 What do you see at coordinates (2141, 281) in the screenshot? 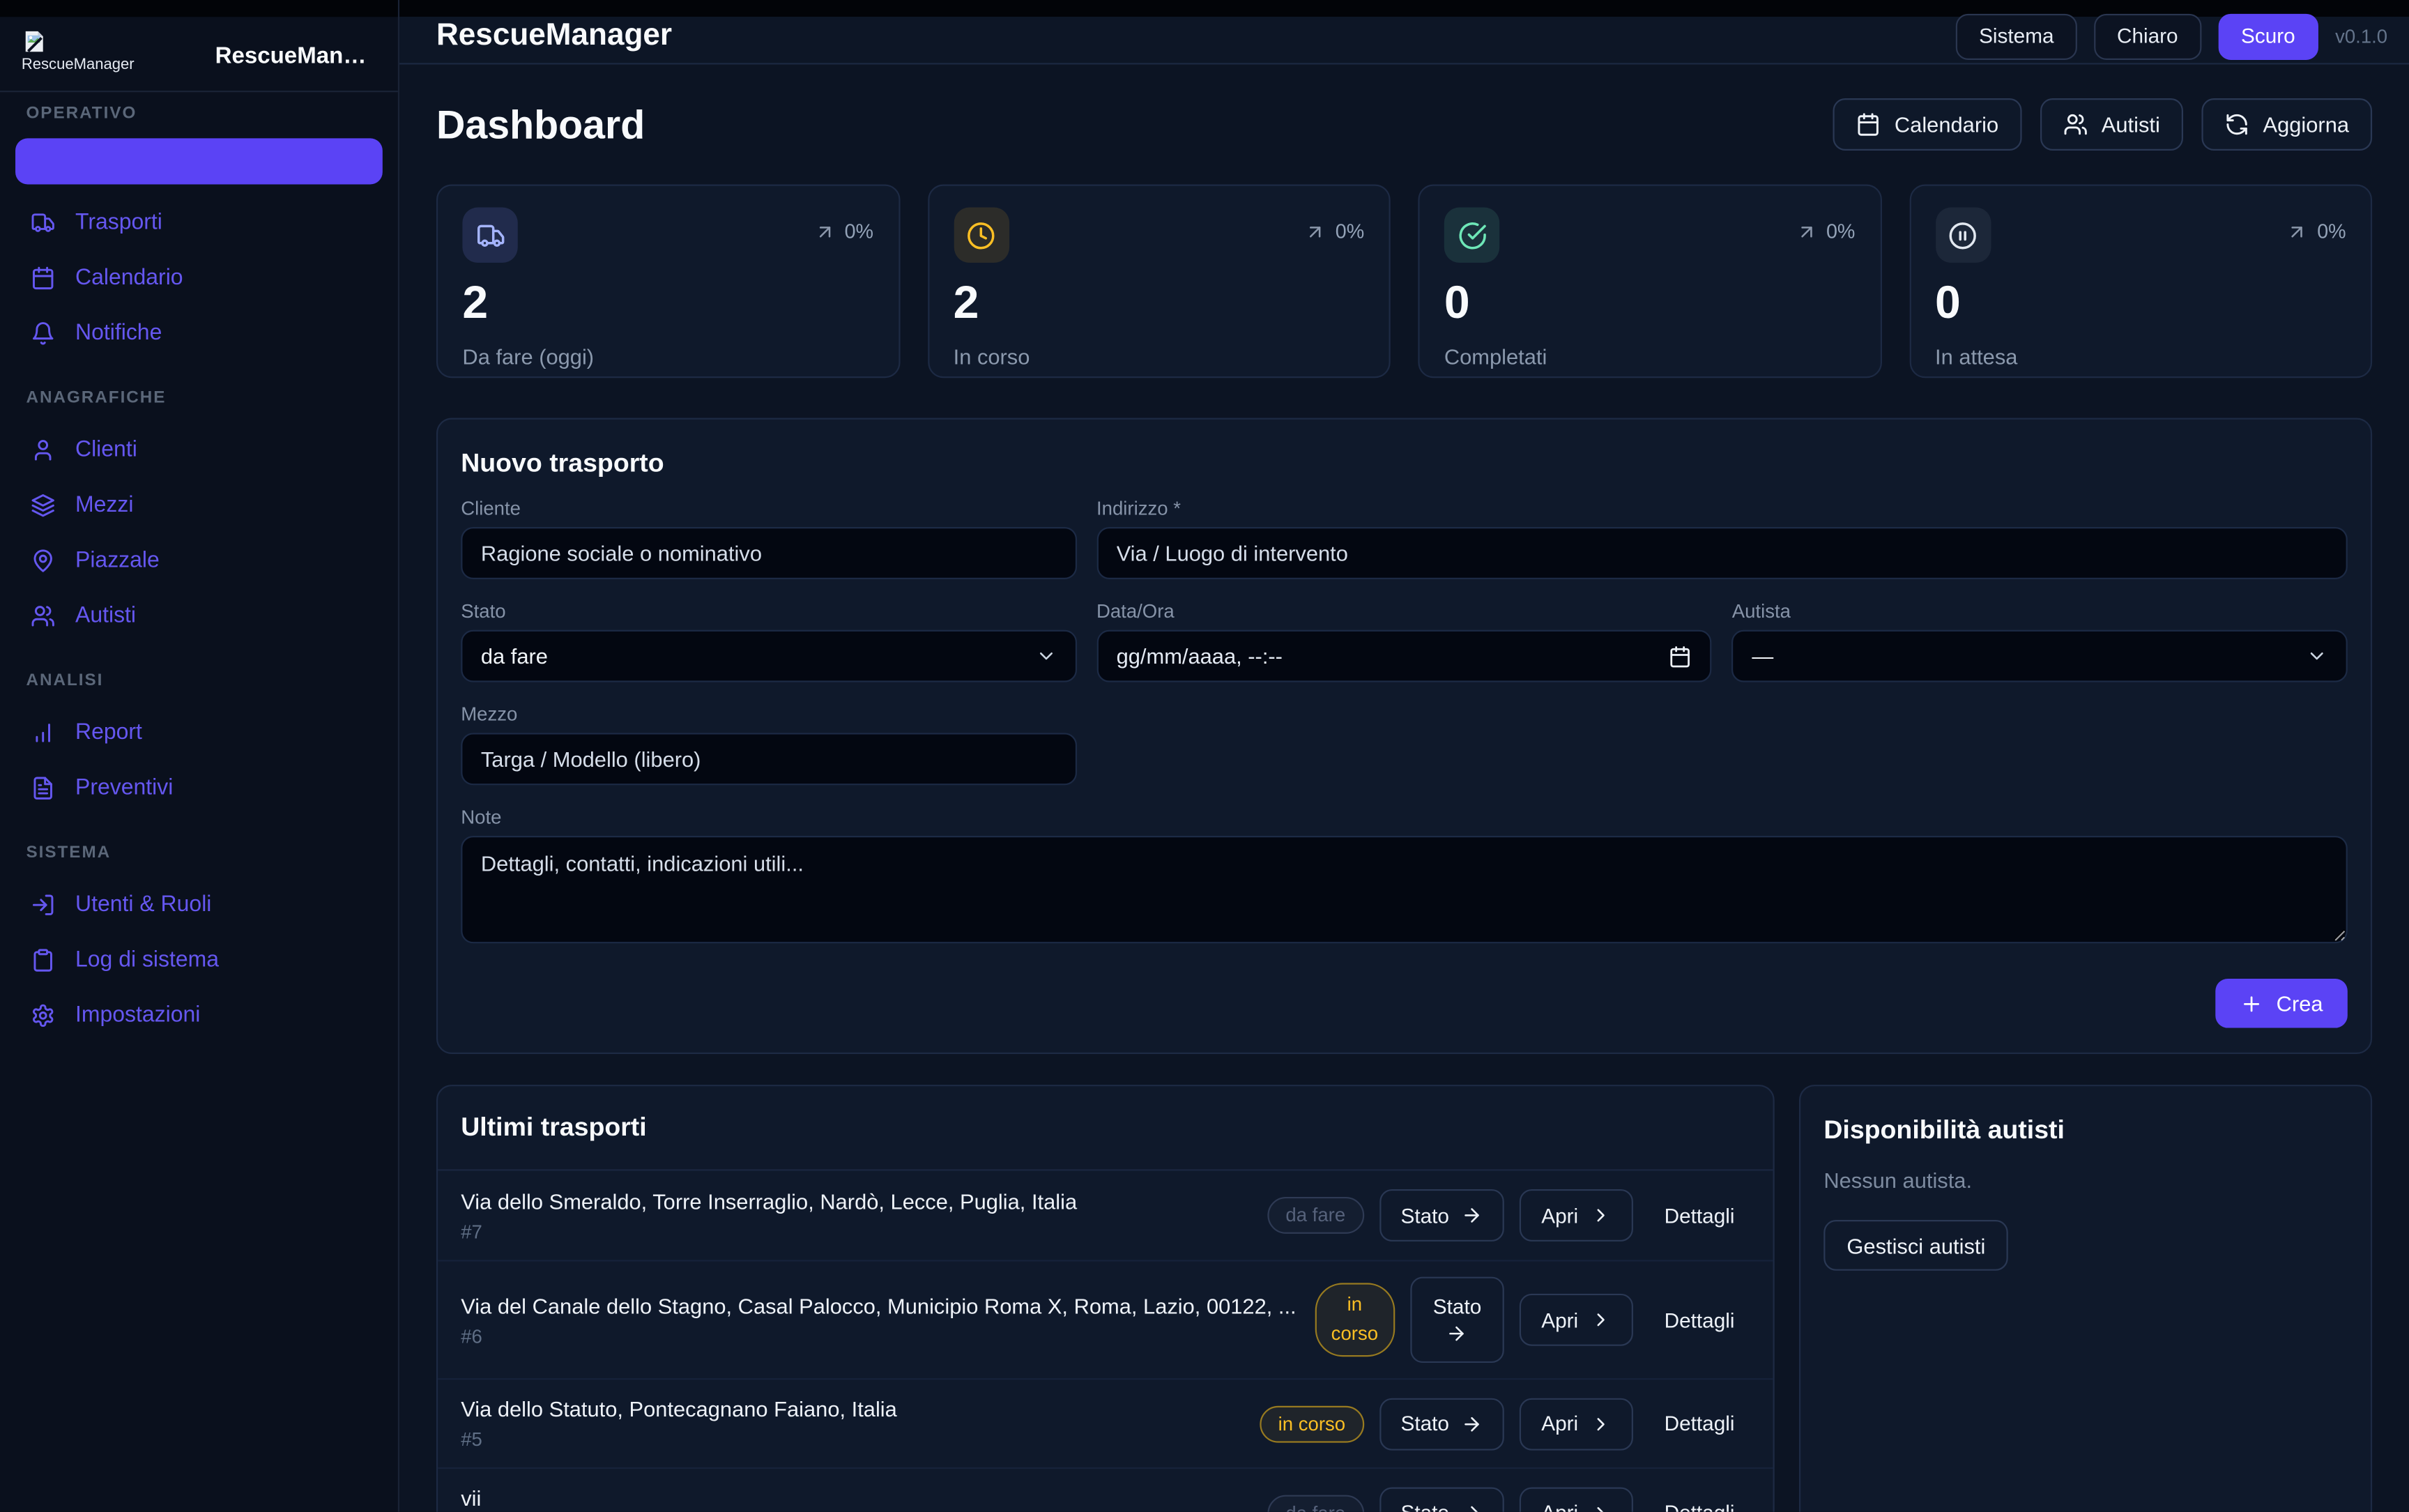
I see `stat-card-in-attesa: 0% 0 In attesa` at bounding box center [2141, 281].